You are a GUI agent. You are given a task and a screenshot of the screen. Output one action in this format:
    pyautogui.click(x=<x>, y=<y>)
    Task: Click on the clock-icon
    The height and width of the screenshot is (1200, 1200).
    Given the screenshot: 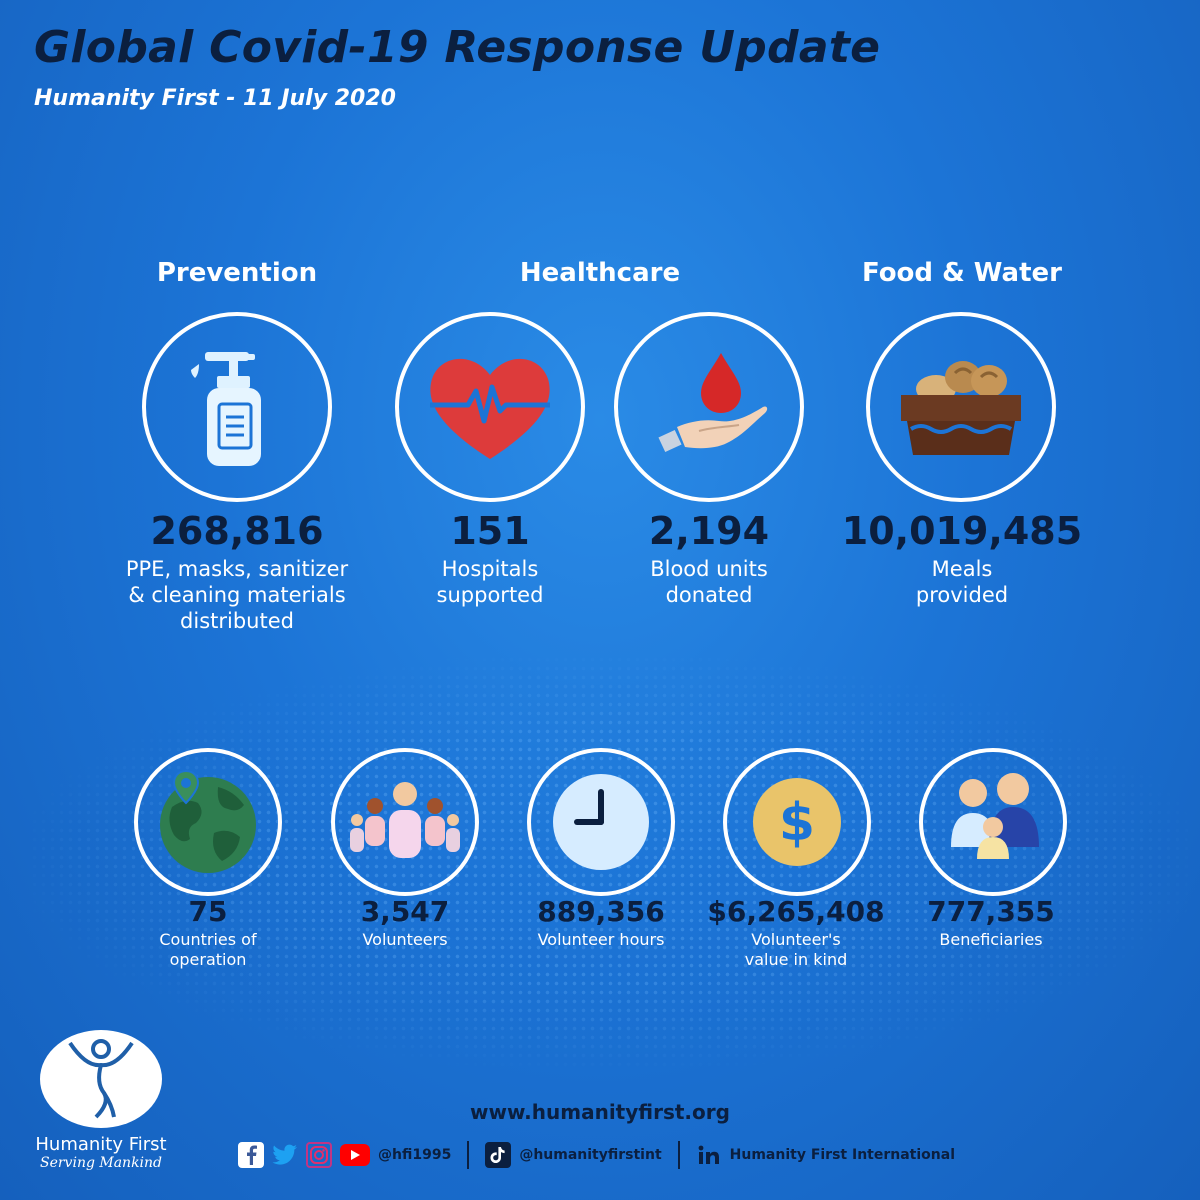 What is the action you would take?
    pyautogui.click(x=601, y=822)
    